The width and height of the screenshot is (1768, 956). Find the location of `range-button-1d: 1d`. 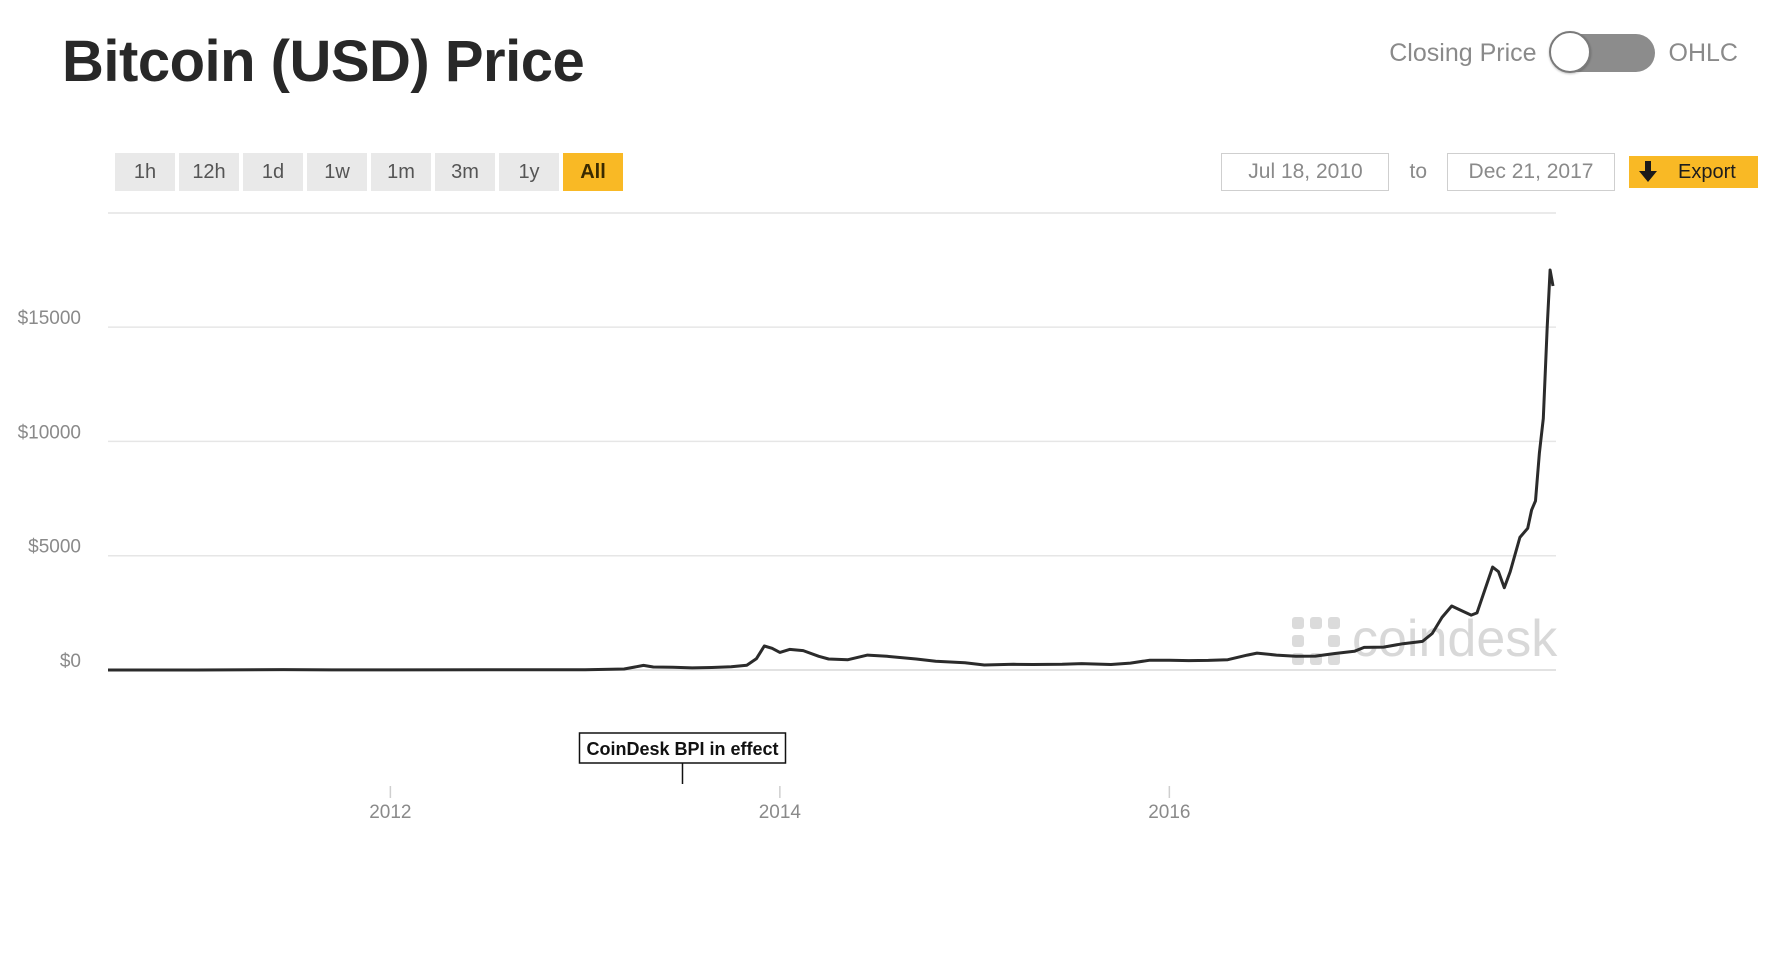

range-button-1d: 1d is located at coordinates (273, 172).